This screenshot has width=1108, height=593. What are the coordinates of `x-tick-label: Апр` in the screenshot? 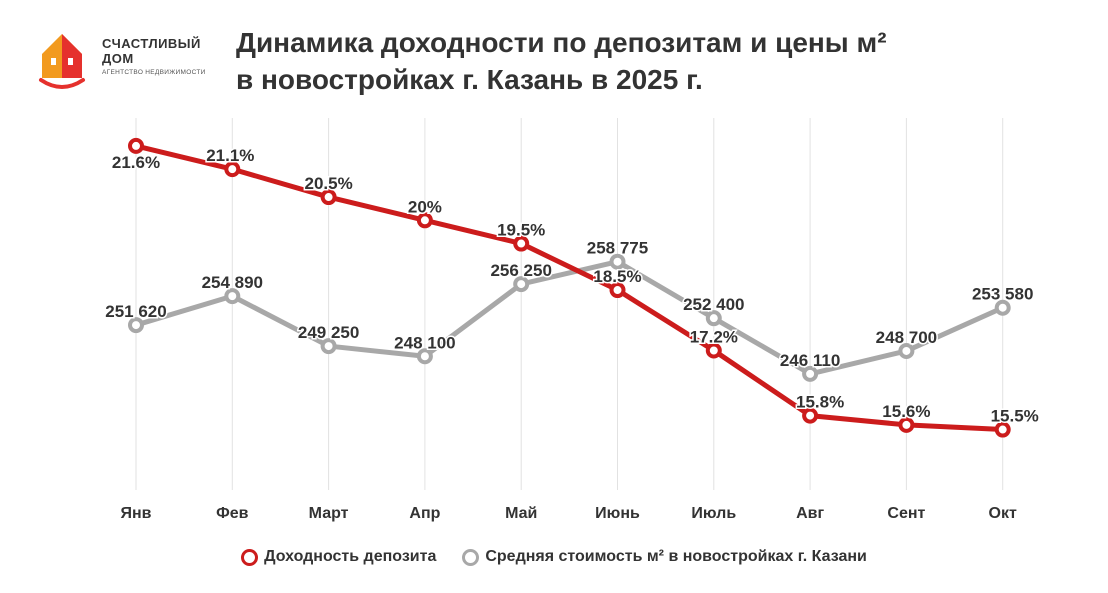 It's located at (424, 513).